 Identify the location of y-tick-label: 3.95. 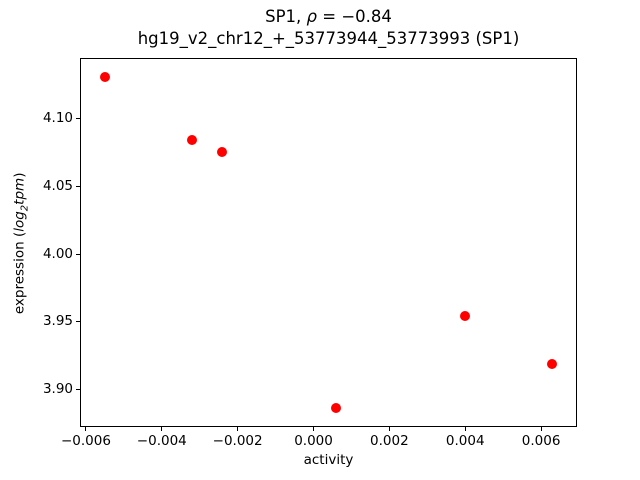
(57, 321).